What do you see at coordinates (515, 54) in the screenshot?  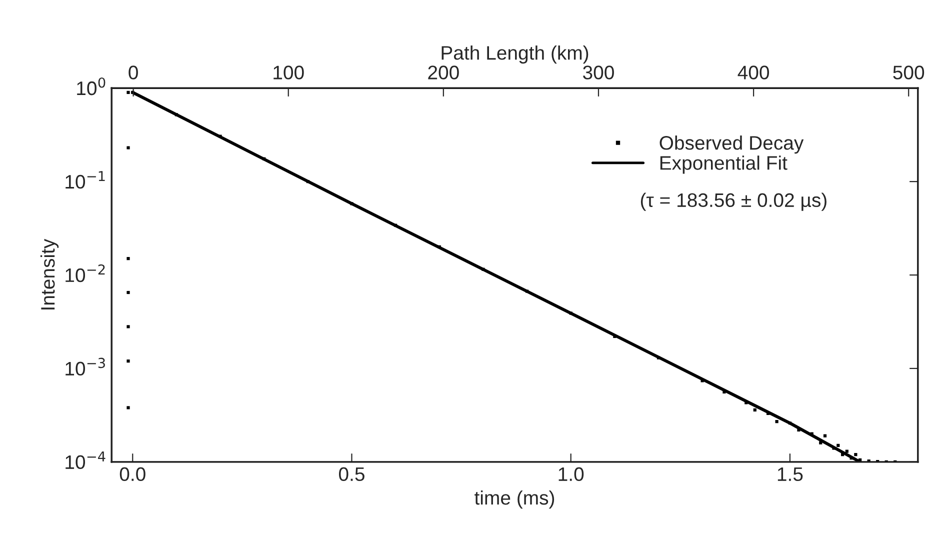 I see `x2-axis-title: Path Length (km)` at bounding box center [515, 54].